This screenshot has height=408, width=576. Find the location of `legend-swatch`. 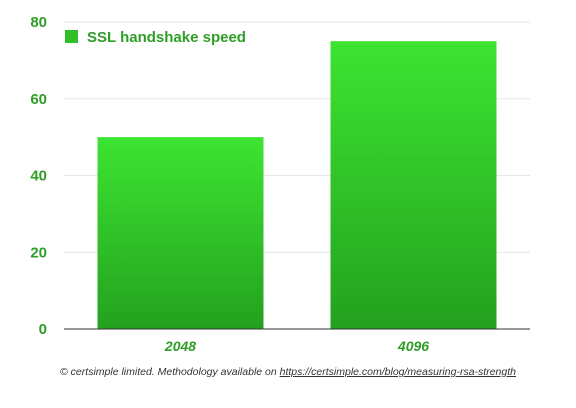

legend-swatch is located at coordinates (71, 36).